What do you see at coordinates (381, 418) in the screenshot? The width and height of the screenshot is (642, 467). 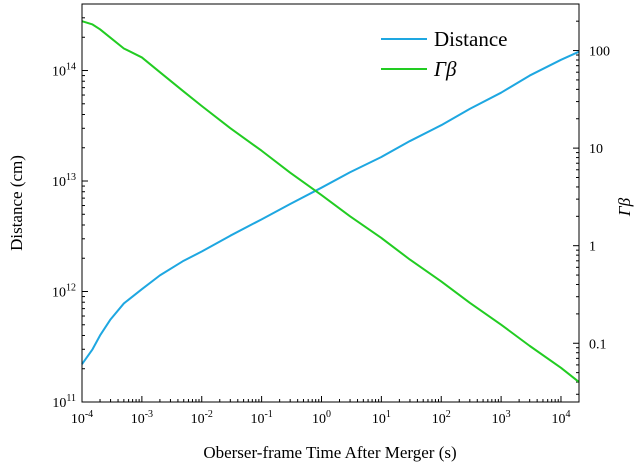 I see `x-tick-label: 10¹` at bounding box center [381, 418].